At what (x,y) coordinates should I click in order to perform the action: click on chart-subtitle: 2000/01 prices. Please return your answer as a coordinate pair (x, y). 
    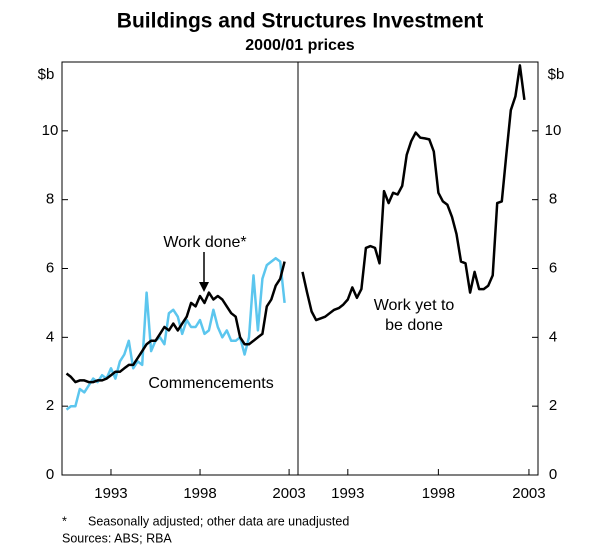
    Looking at the image, I should click on (300, 45).